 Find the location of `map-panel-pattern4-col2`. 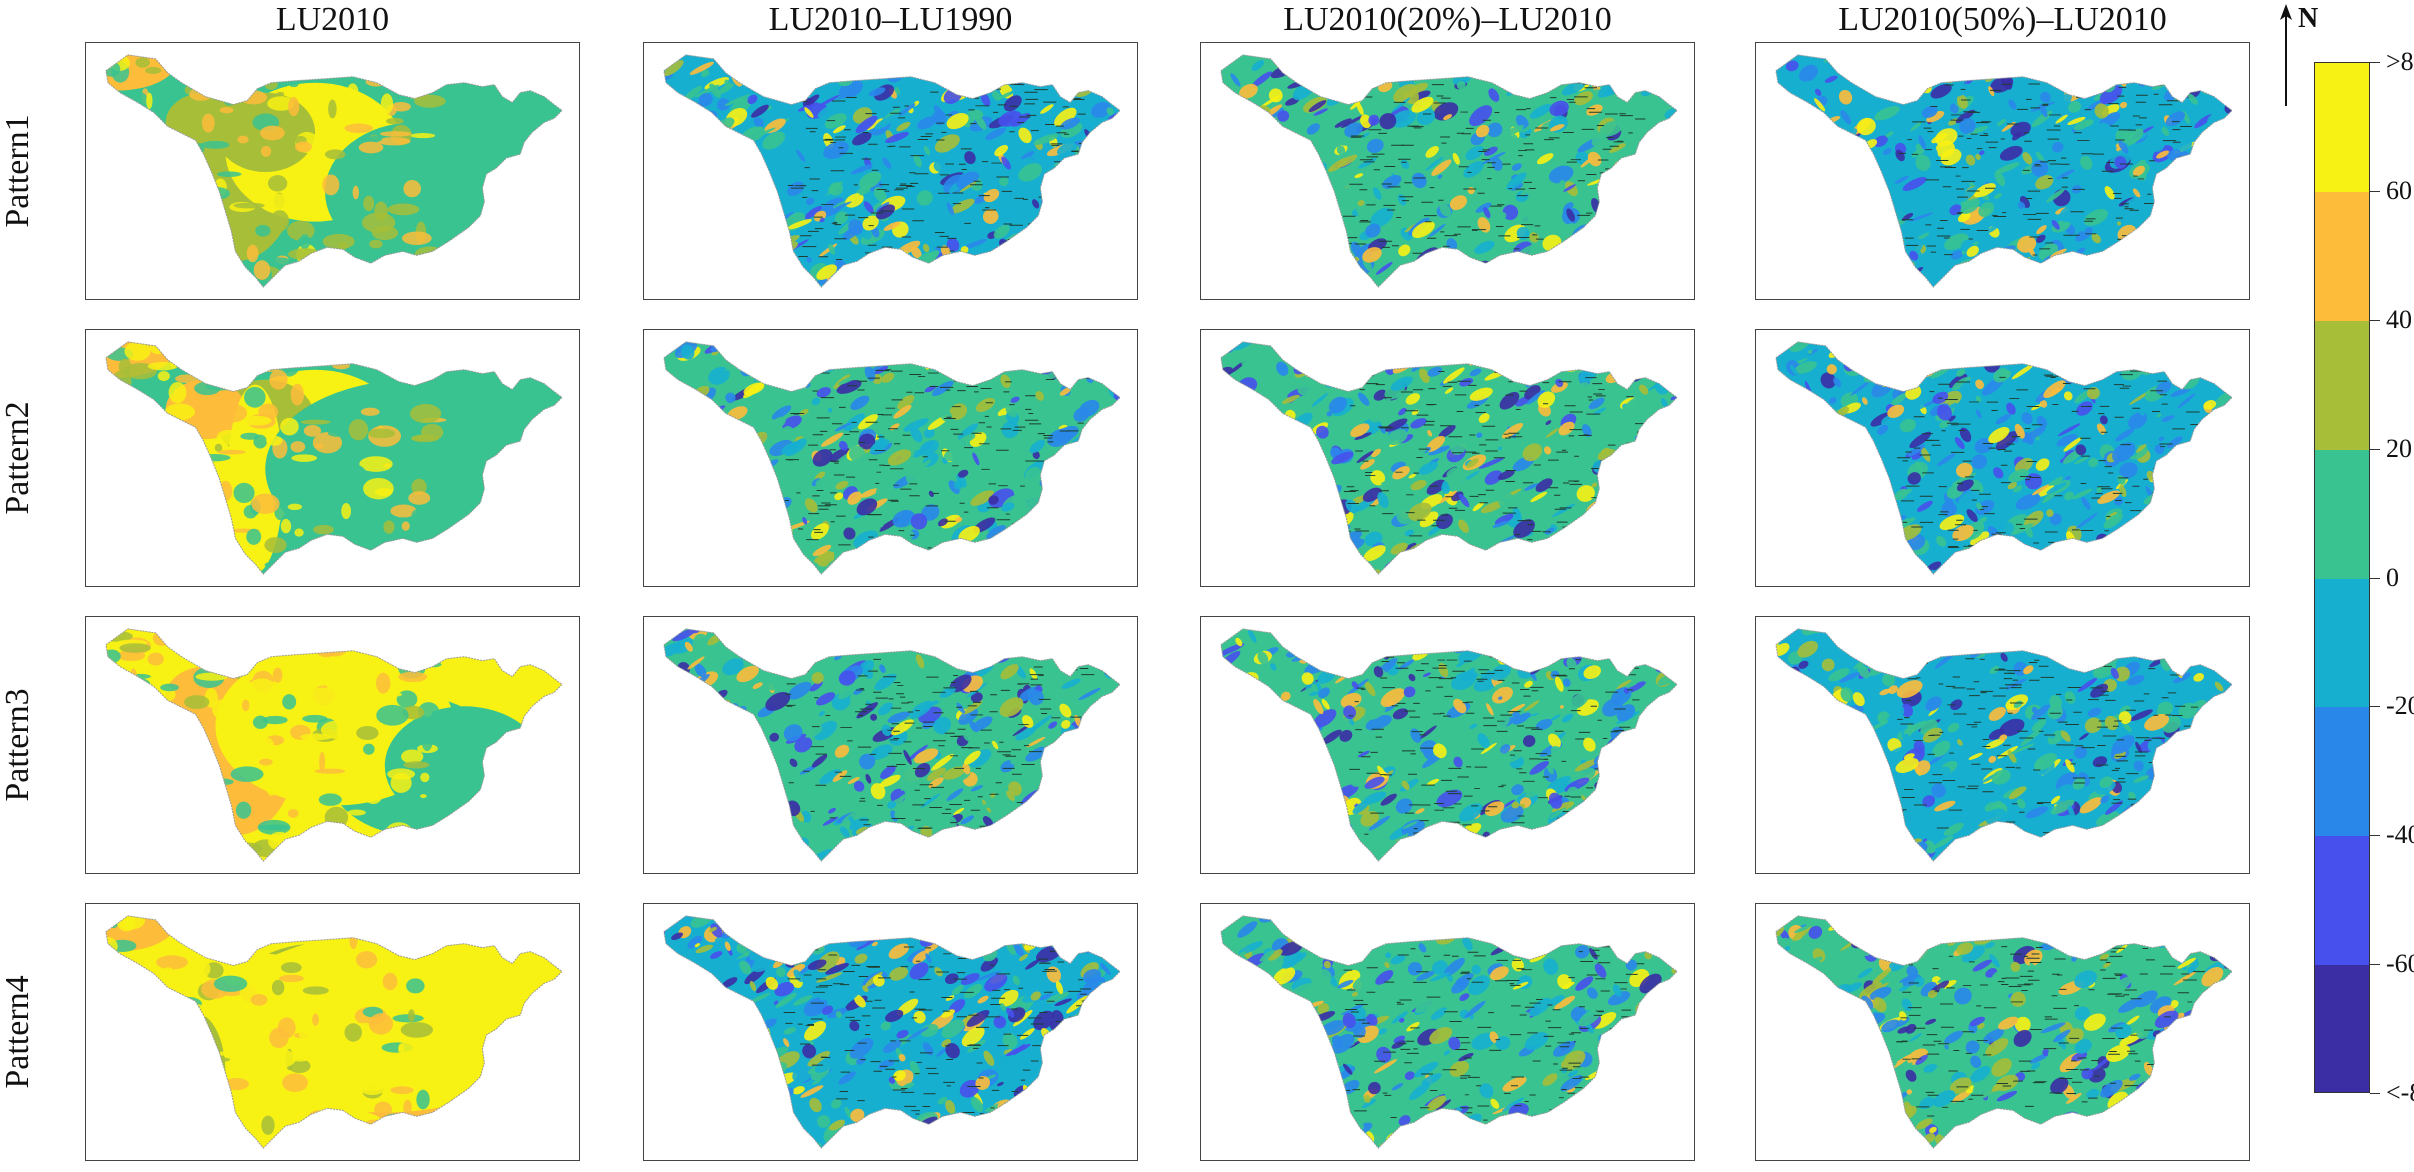

map-panel-pattern4-col2 is located at coordinates (890, 1032).